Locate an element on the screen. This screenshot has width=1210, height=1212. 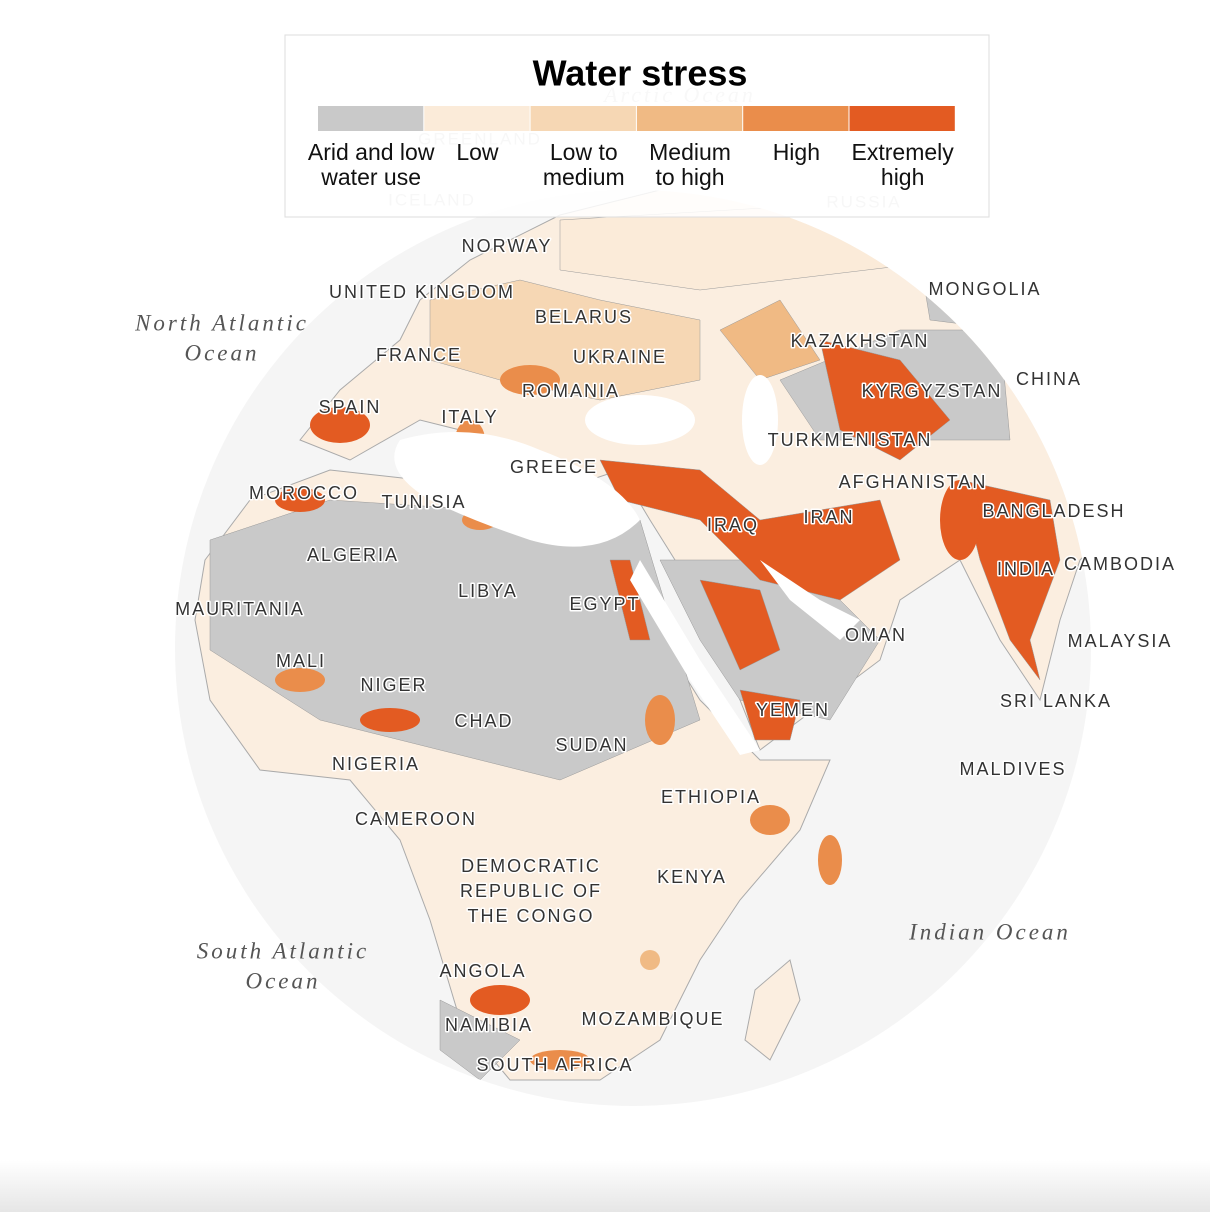
country-label: BANGLADESH is located at coordinates (1053, 511).